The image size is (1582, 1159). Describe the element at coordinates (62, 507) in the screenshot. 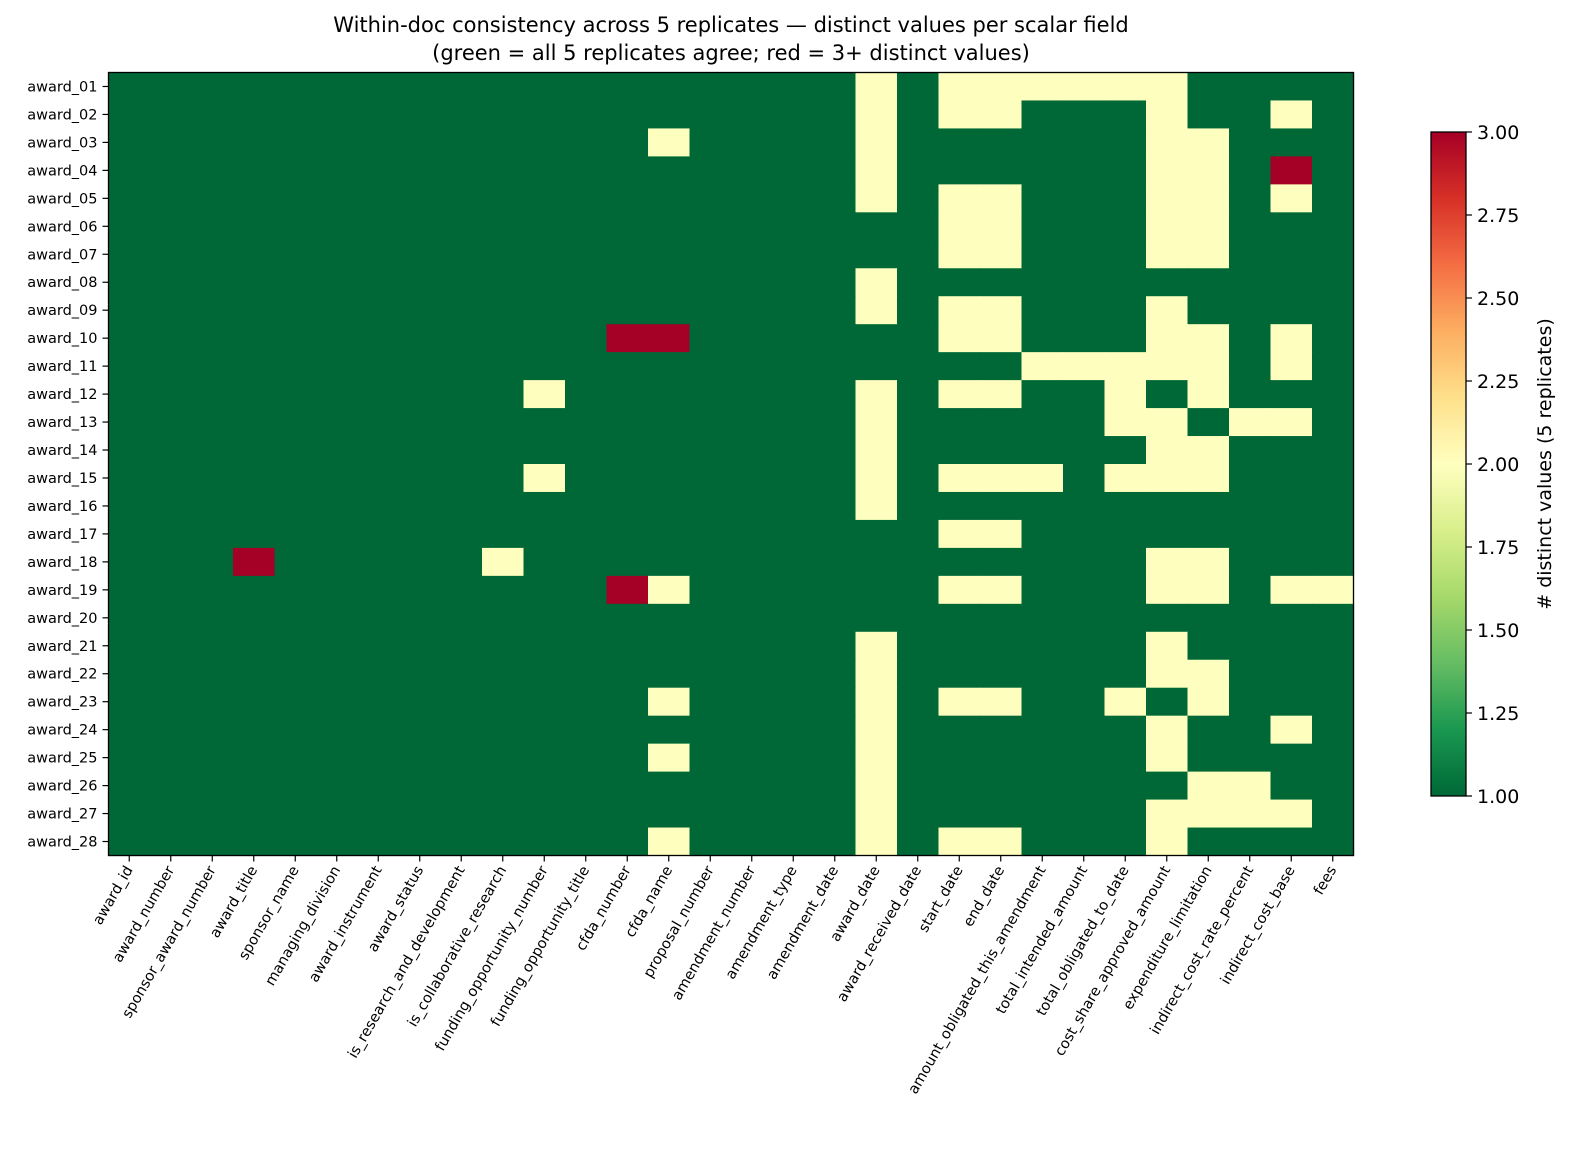

I see `row-tick-label: award_16` at that location.